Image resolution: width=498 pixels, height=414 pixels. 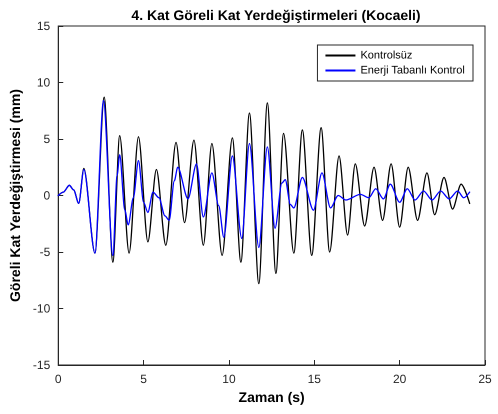 What do you see at coordinates (47, 139) in the screenshot?
I see `y-tick-label: 5` at bounding box center [47, 139].